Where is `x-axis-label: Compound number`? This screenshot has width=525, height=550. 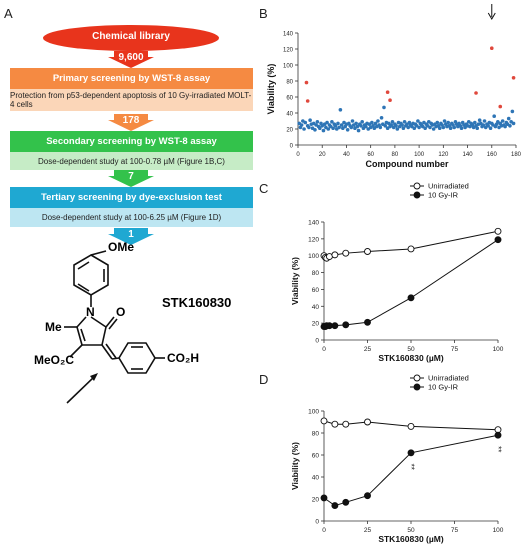 x-axis-label: Compound number is located at coordinates (407, 164).